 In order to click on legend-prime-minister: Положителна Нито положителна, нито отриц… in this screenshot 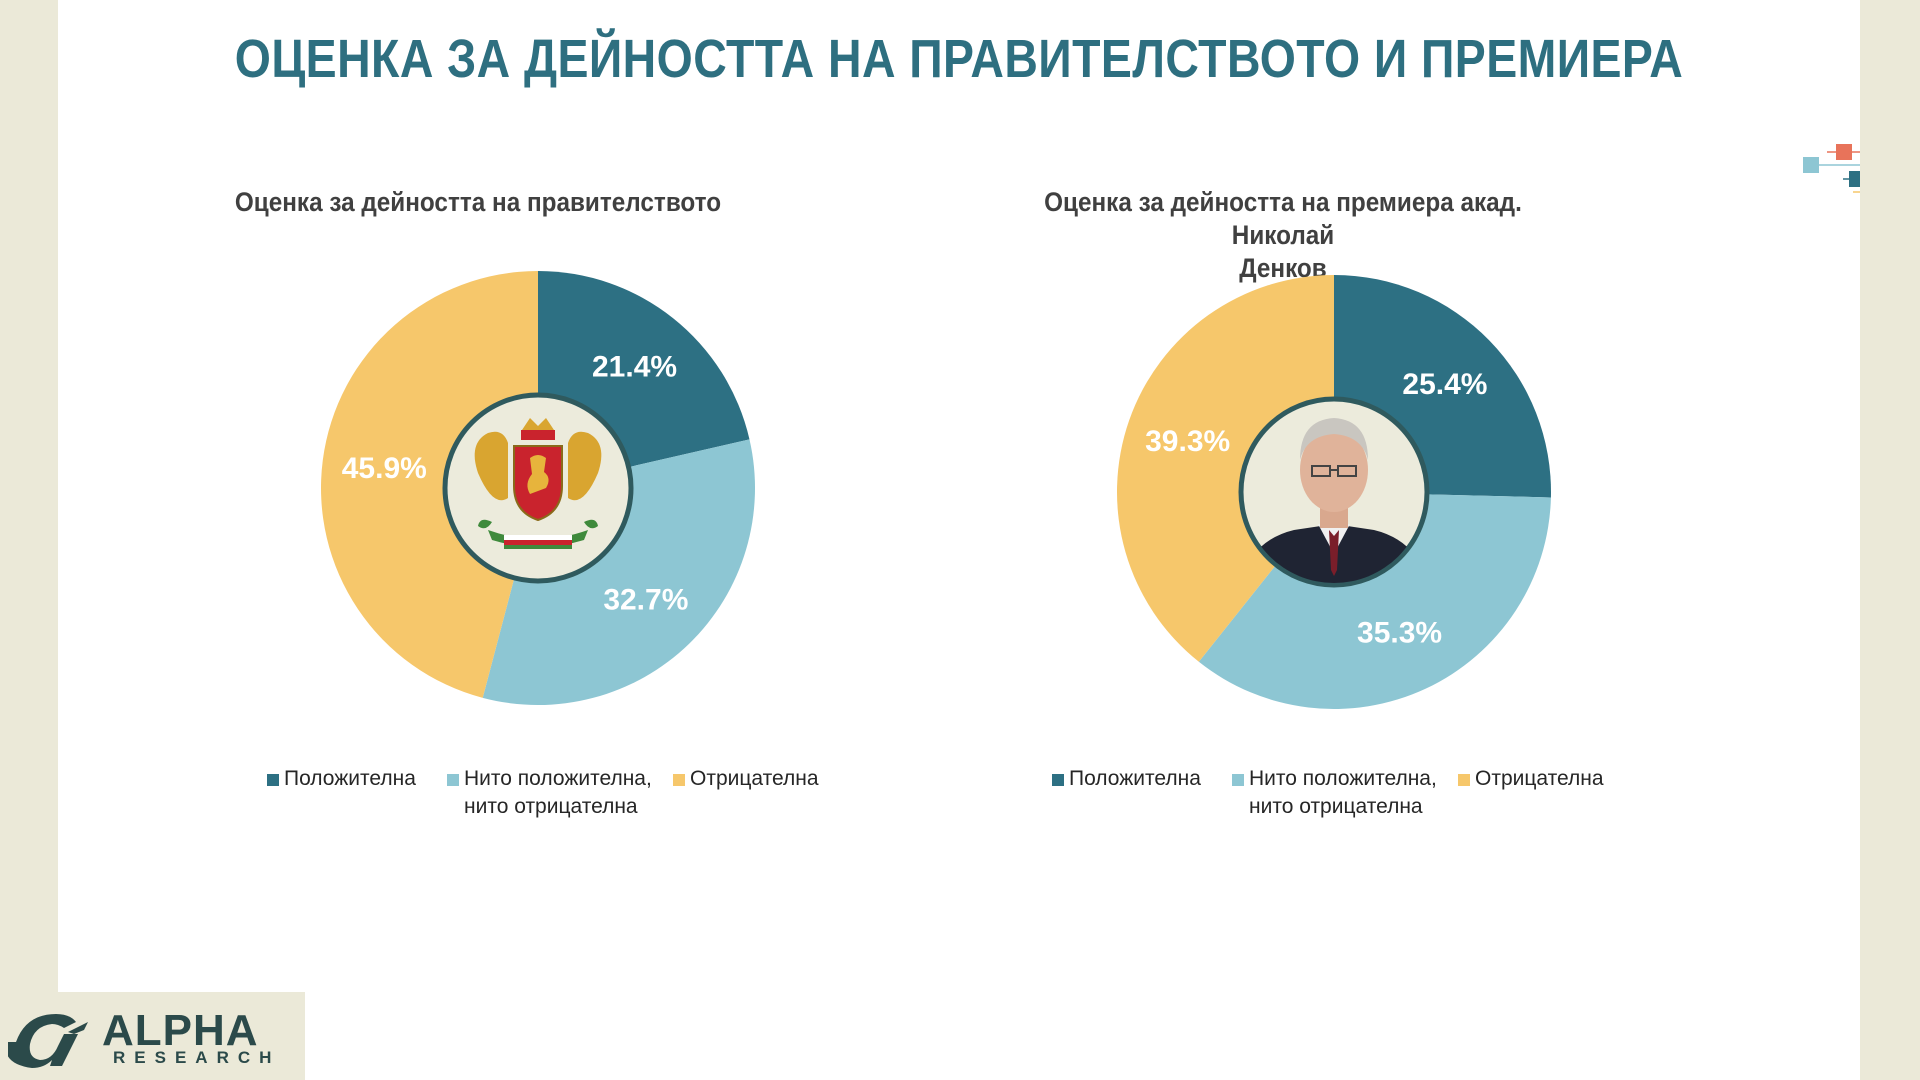, I will do `click(1362, 795)`.